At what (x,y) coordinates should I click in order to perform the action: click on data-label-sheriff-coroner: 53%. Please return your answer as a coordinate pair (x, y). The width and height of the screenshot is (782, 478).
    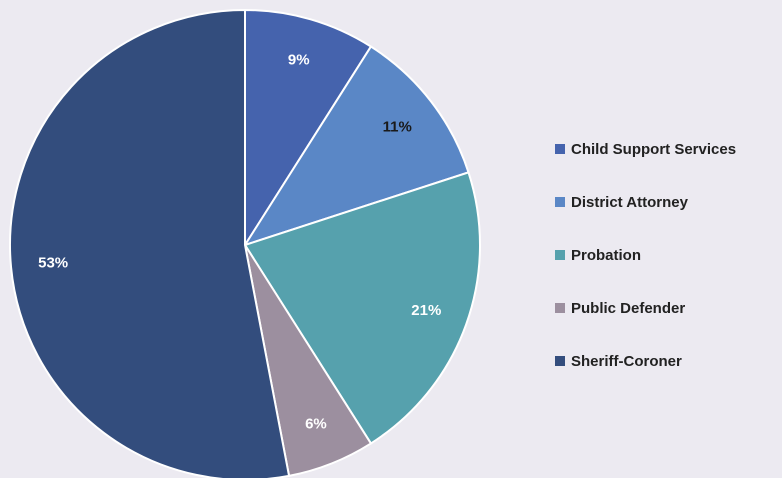
    Looking at the image, I should click on (53, 263).